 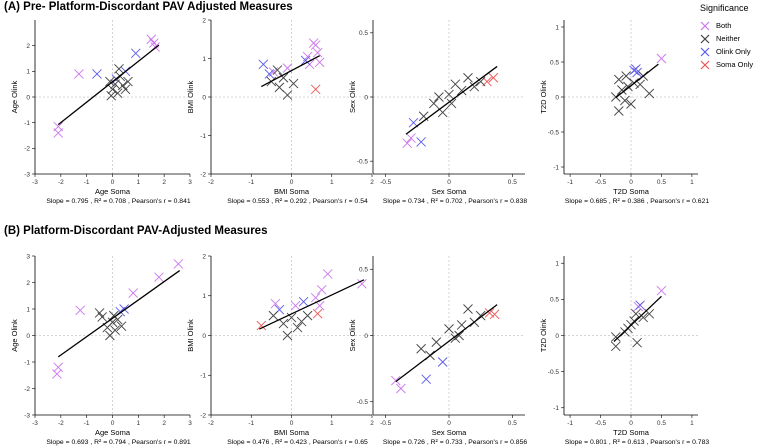 What do you see at coordinates (543, 97) in the screenshot?
I see `y-axis-label: T2D Olink` at bounding box center [543, 97].